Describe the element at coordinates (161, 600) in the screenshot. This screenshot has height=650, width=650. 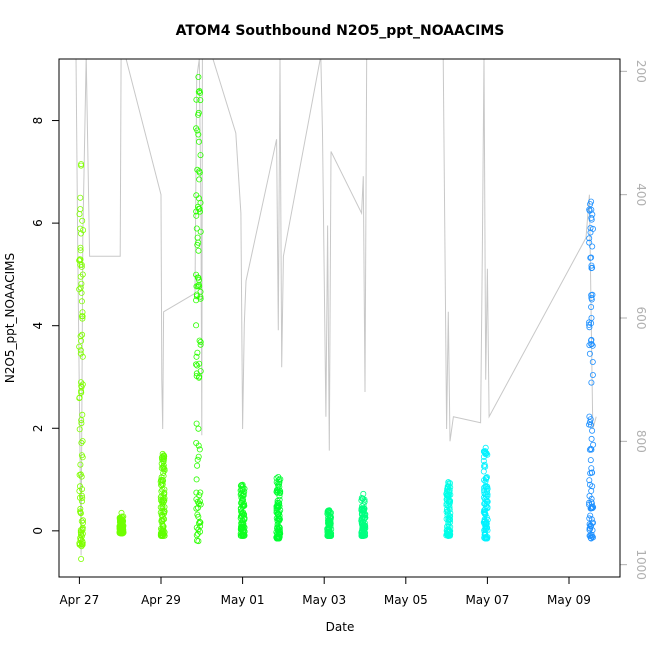
I see `x-tick-label: Apr 29` at that location.